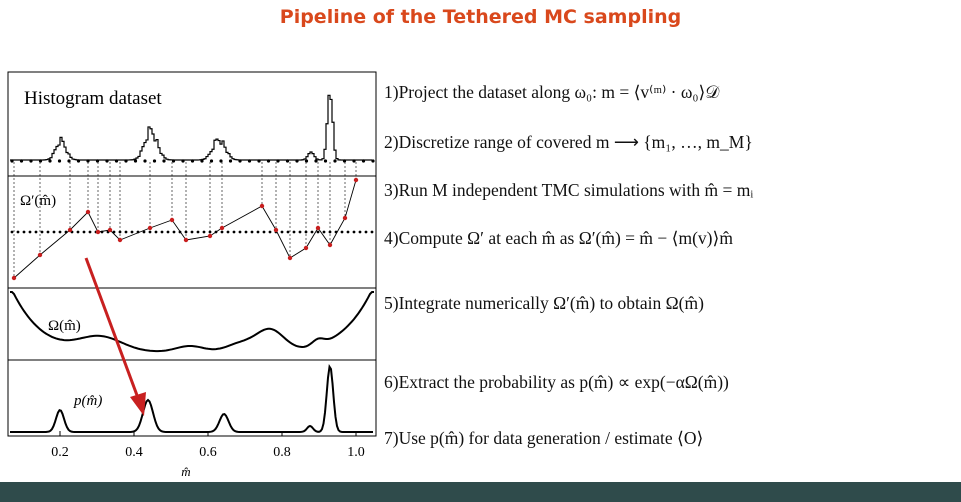 This screenshot has width=961, height=502. Describe the element at coordinates (356, 452) in the screenshot. I see `tick-label: 1.0` at that location.